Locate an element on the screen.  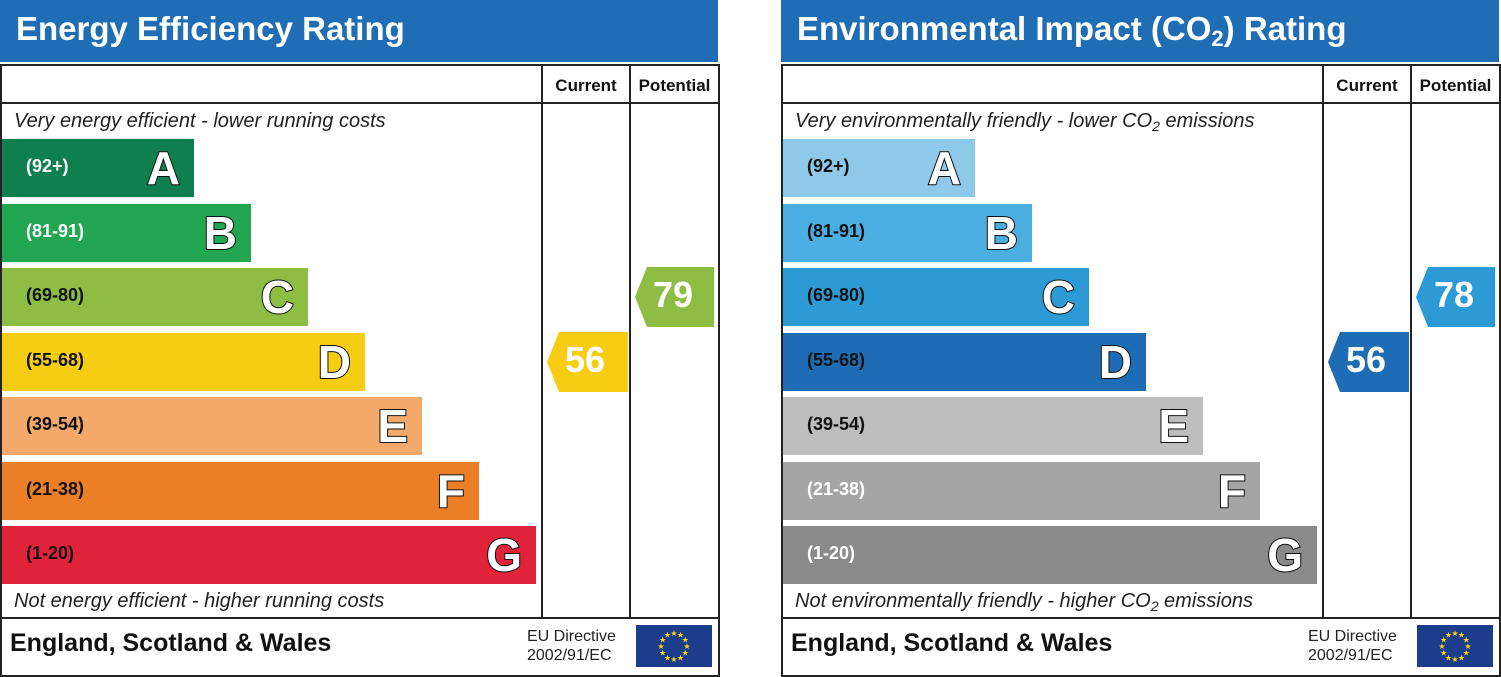
title-bar: Energy Efficiency Rating is located at coordinates (359, 31).